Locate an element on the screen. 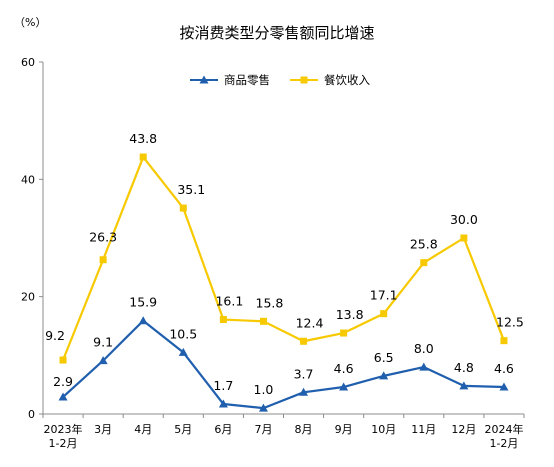  data-label: 15.8 is located at coordinates (270, 302).